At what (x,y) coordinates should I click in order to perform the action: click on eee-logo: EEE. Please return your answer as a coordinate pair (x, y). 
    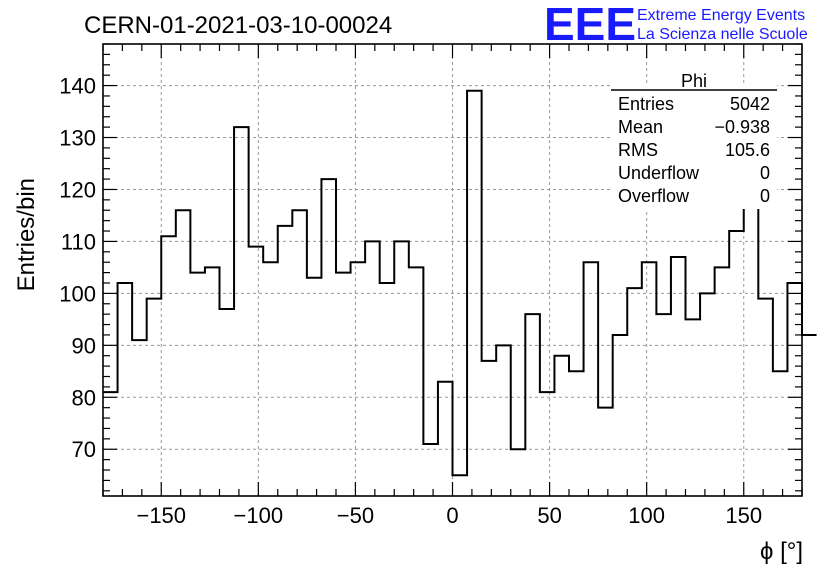
    Looking at the image, I should click on (590, 25).